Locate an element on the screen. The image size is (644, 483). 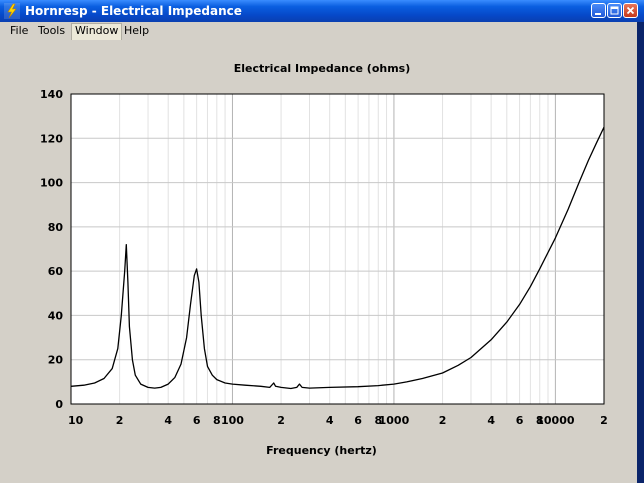
window-title: Hornresp - Electrical Impedance is located at coordinates (133, 11).